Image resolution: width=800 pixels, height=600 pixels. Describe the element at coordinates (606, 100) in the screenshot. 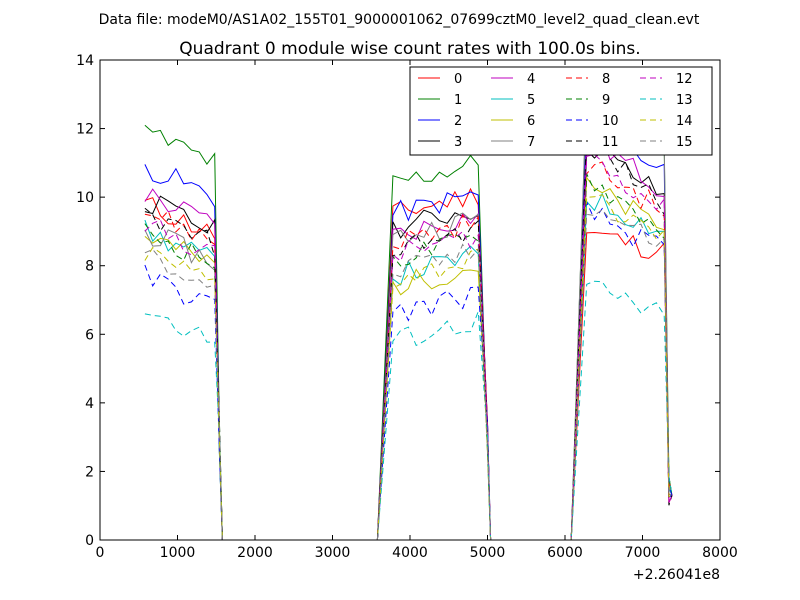

I see `legend-label-9: 9` at that location.